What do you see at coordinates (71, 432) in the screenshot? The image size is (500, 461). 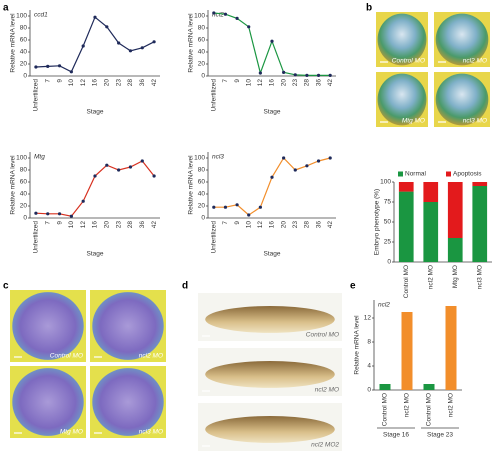 I see `photo-label: Mtg MO` at bounding box center [71, 432].